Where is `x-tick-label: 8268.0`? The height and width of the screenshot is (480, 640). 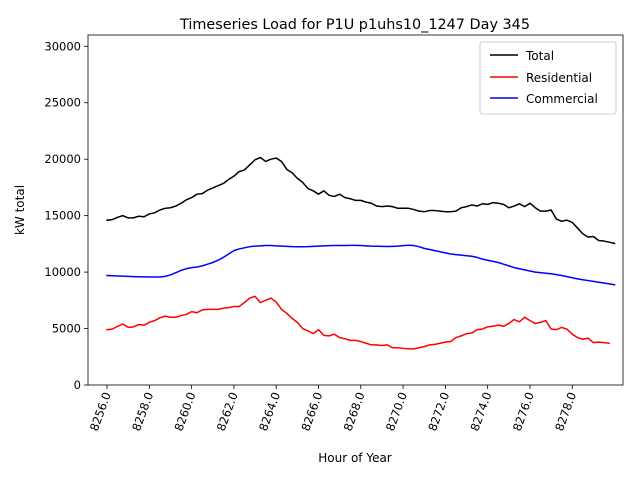 x-tick-label: 8268.0 is located at coordinates (354, 411).